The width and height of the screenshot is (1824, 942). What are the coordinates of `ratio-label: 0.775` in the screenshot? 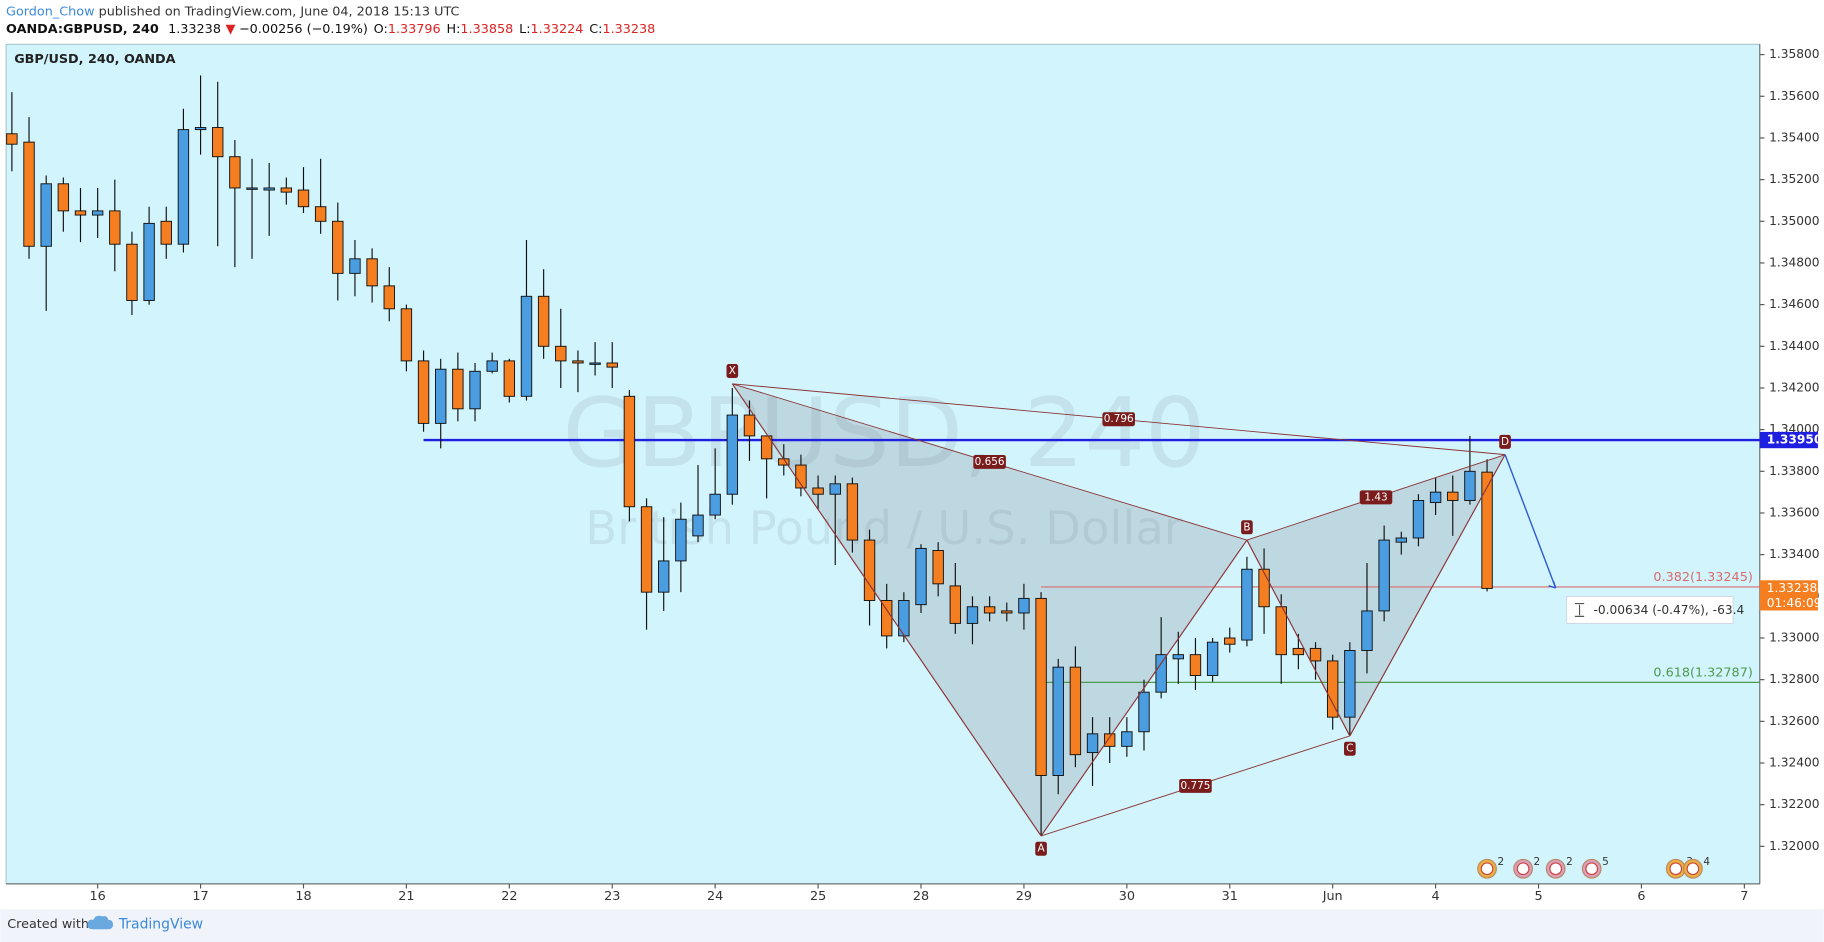 It's located at (1195, 786).